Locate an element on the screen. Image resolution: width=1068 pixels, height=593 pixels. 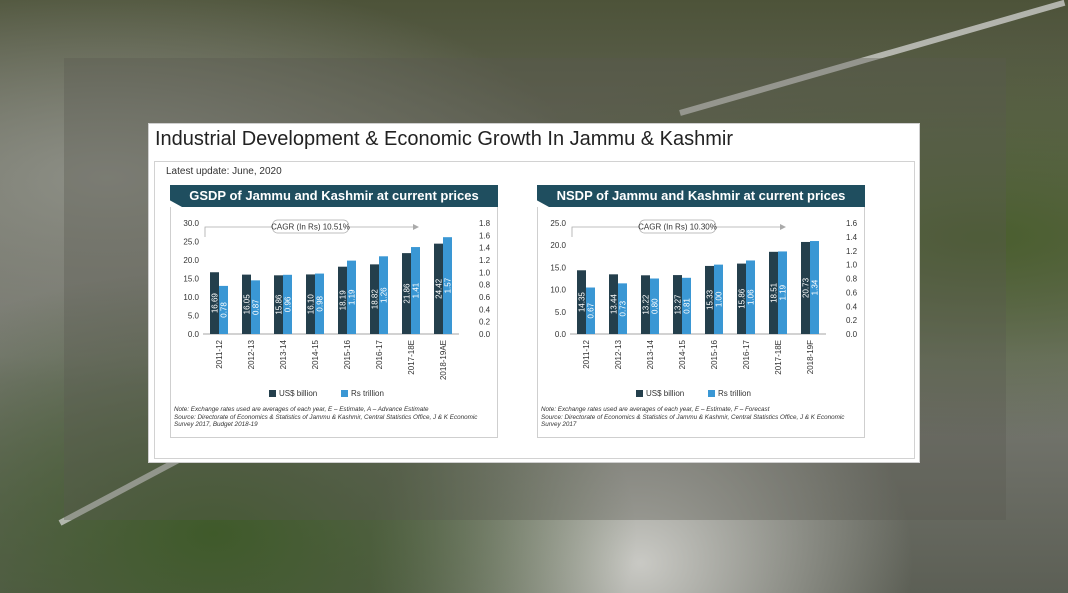
nsdp-right-tick: 0.0 is located at coordinates (852, 334).